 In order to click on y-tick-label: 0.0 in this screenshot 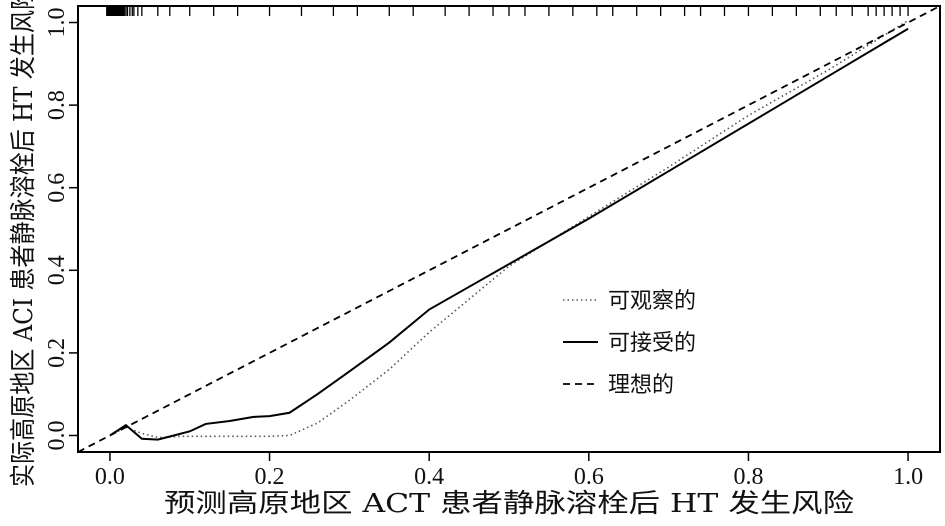, I will do `click(57, 435)`.